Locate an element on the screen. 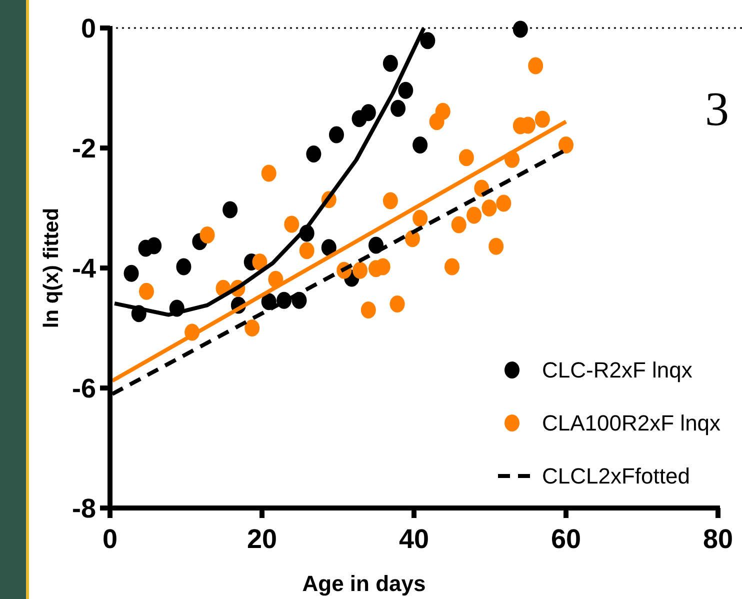 Image resolution: width=742 pixels, height=599 pixels. y-tick-label: -4 is located at coordinates (84, 268).